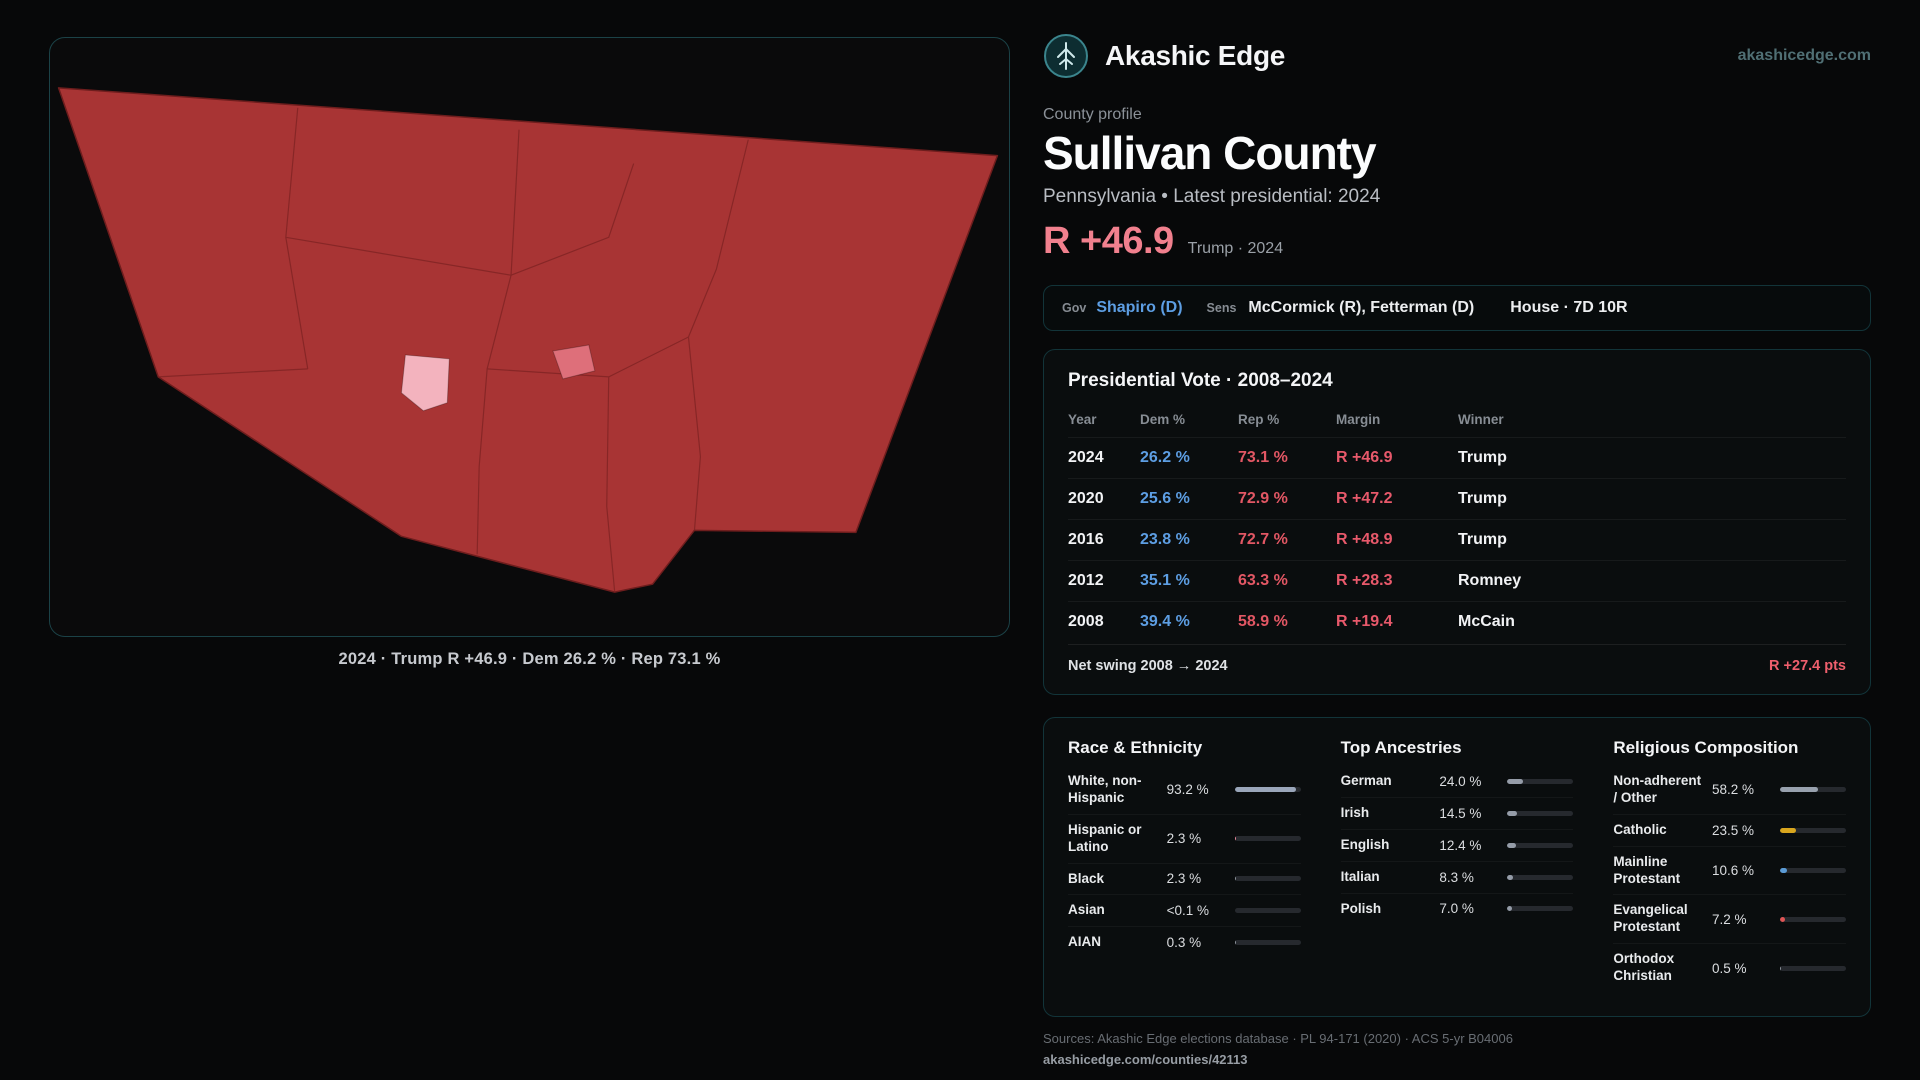  I want to click on stat-value: 2.3 %, so click(1184, 839).